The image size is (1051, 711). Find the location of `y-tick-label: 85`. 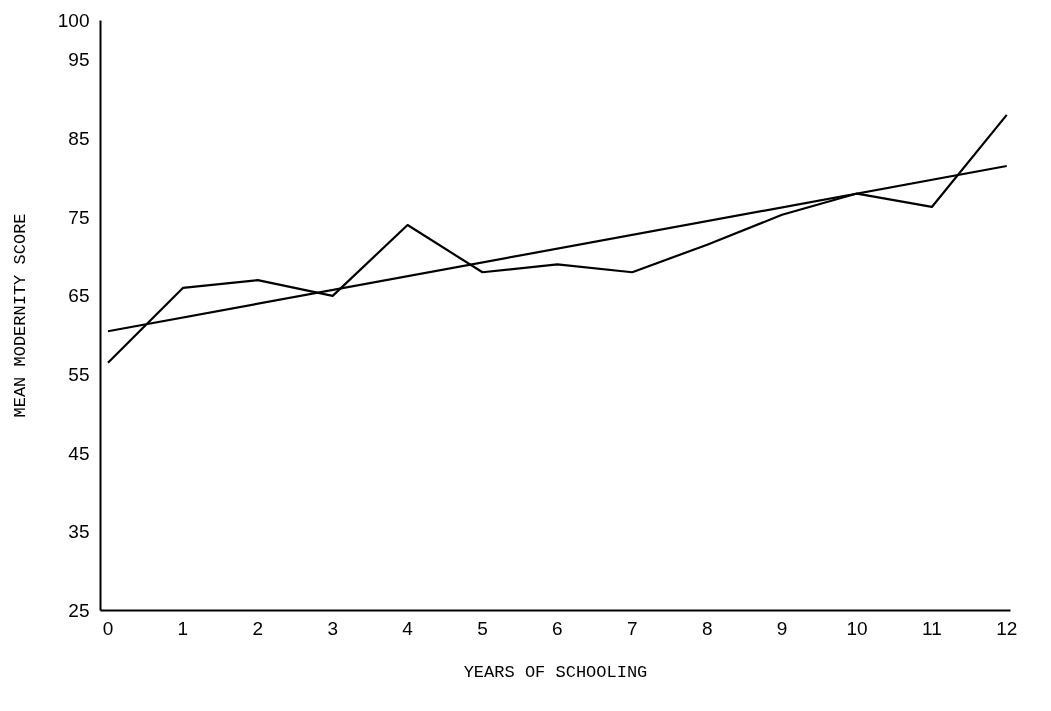

y-tick-label: 85 is located at coordinates (79, 138).